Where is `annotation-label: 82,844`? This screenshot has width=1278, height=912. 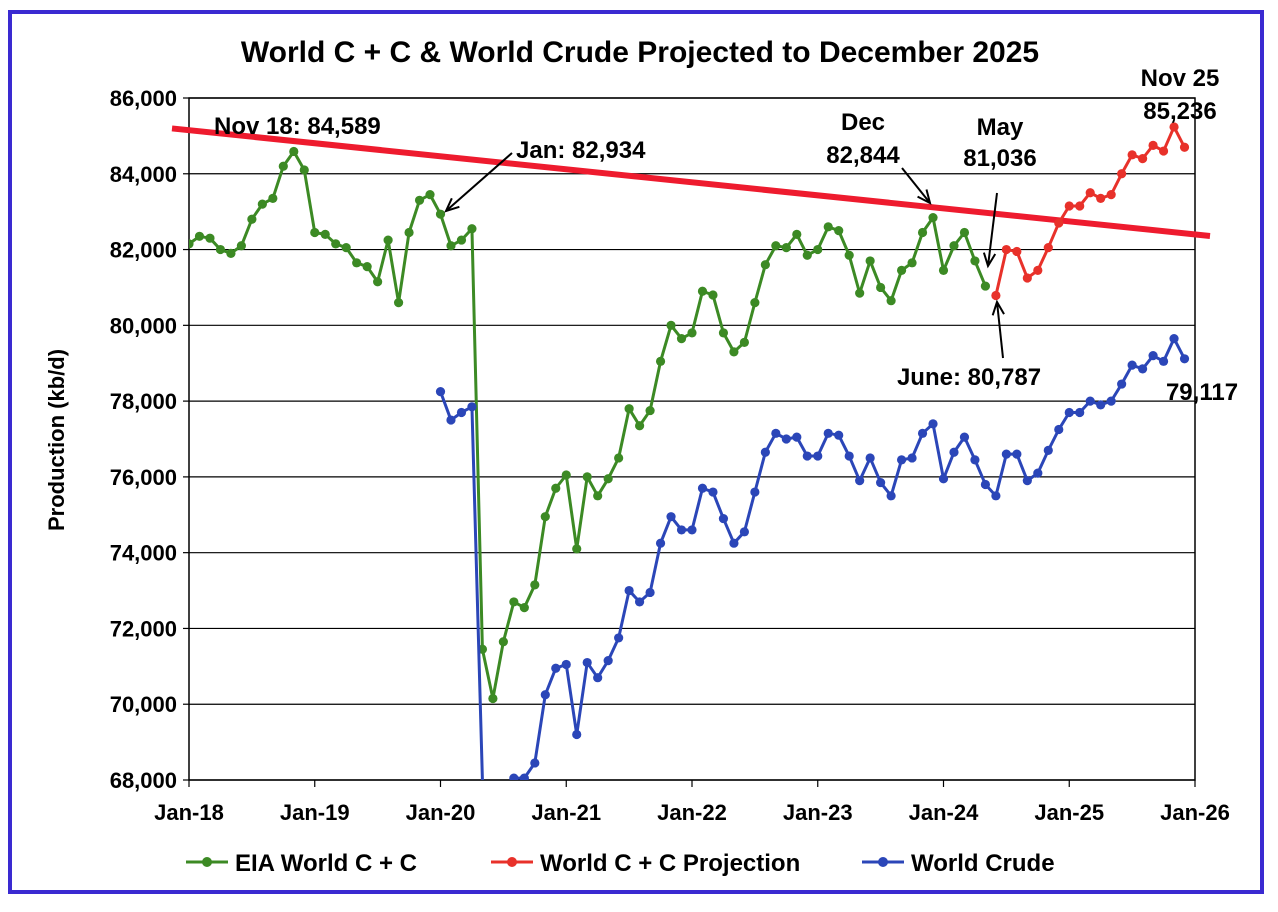 annotation-label: 82,844 is located at coordinates (863, 155).